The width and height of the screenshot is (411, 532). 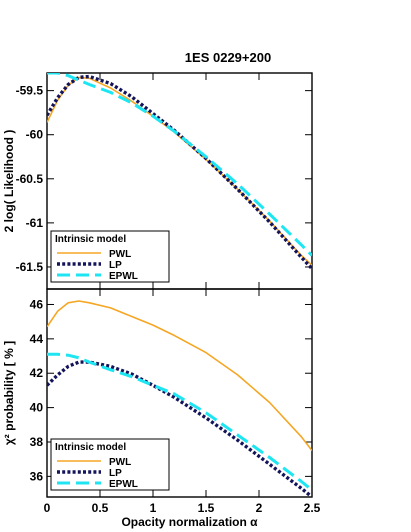 What do you see at coordinates (206, 508) in the screenshot?
I see `x-tick-label: 1.5` at bounding box center [206, 508].